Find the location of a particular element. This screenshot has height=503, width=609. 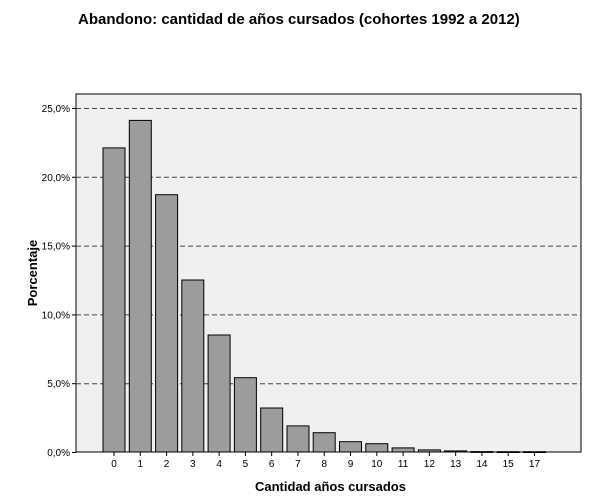

y-axis-title: Porcentaje is located at coordinates (32, 273).